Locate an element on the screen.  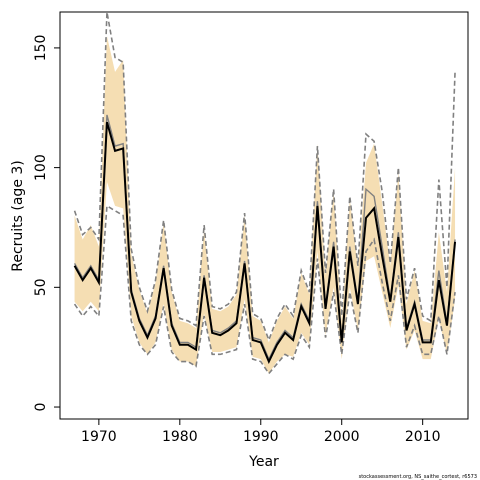
y-tick-label: 150 is located at coordinates (41, 48).